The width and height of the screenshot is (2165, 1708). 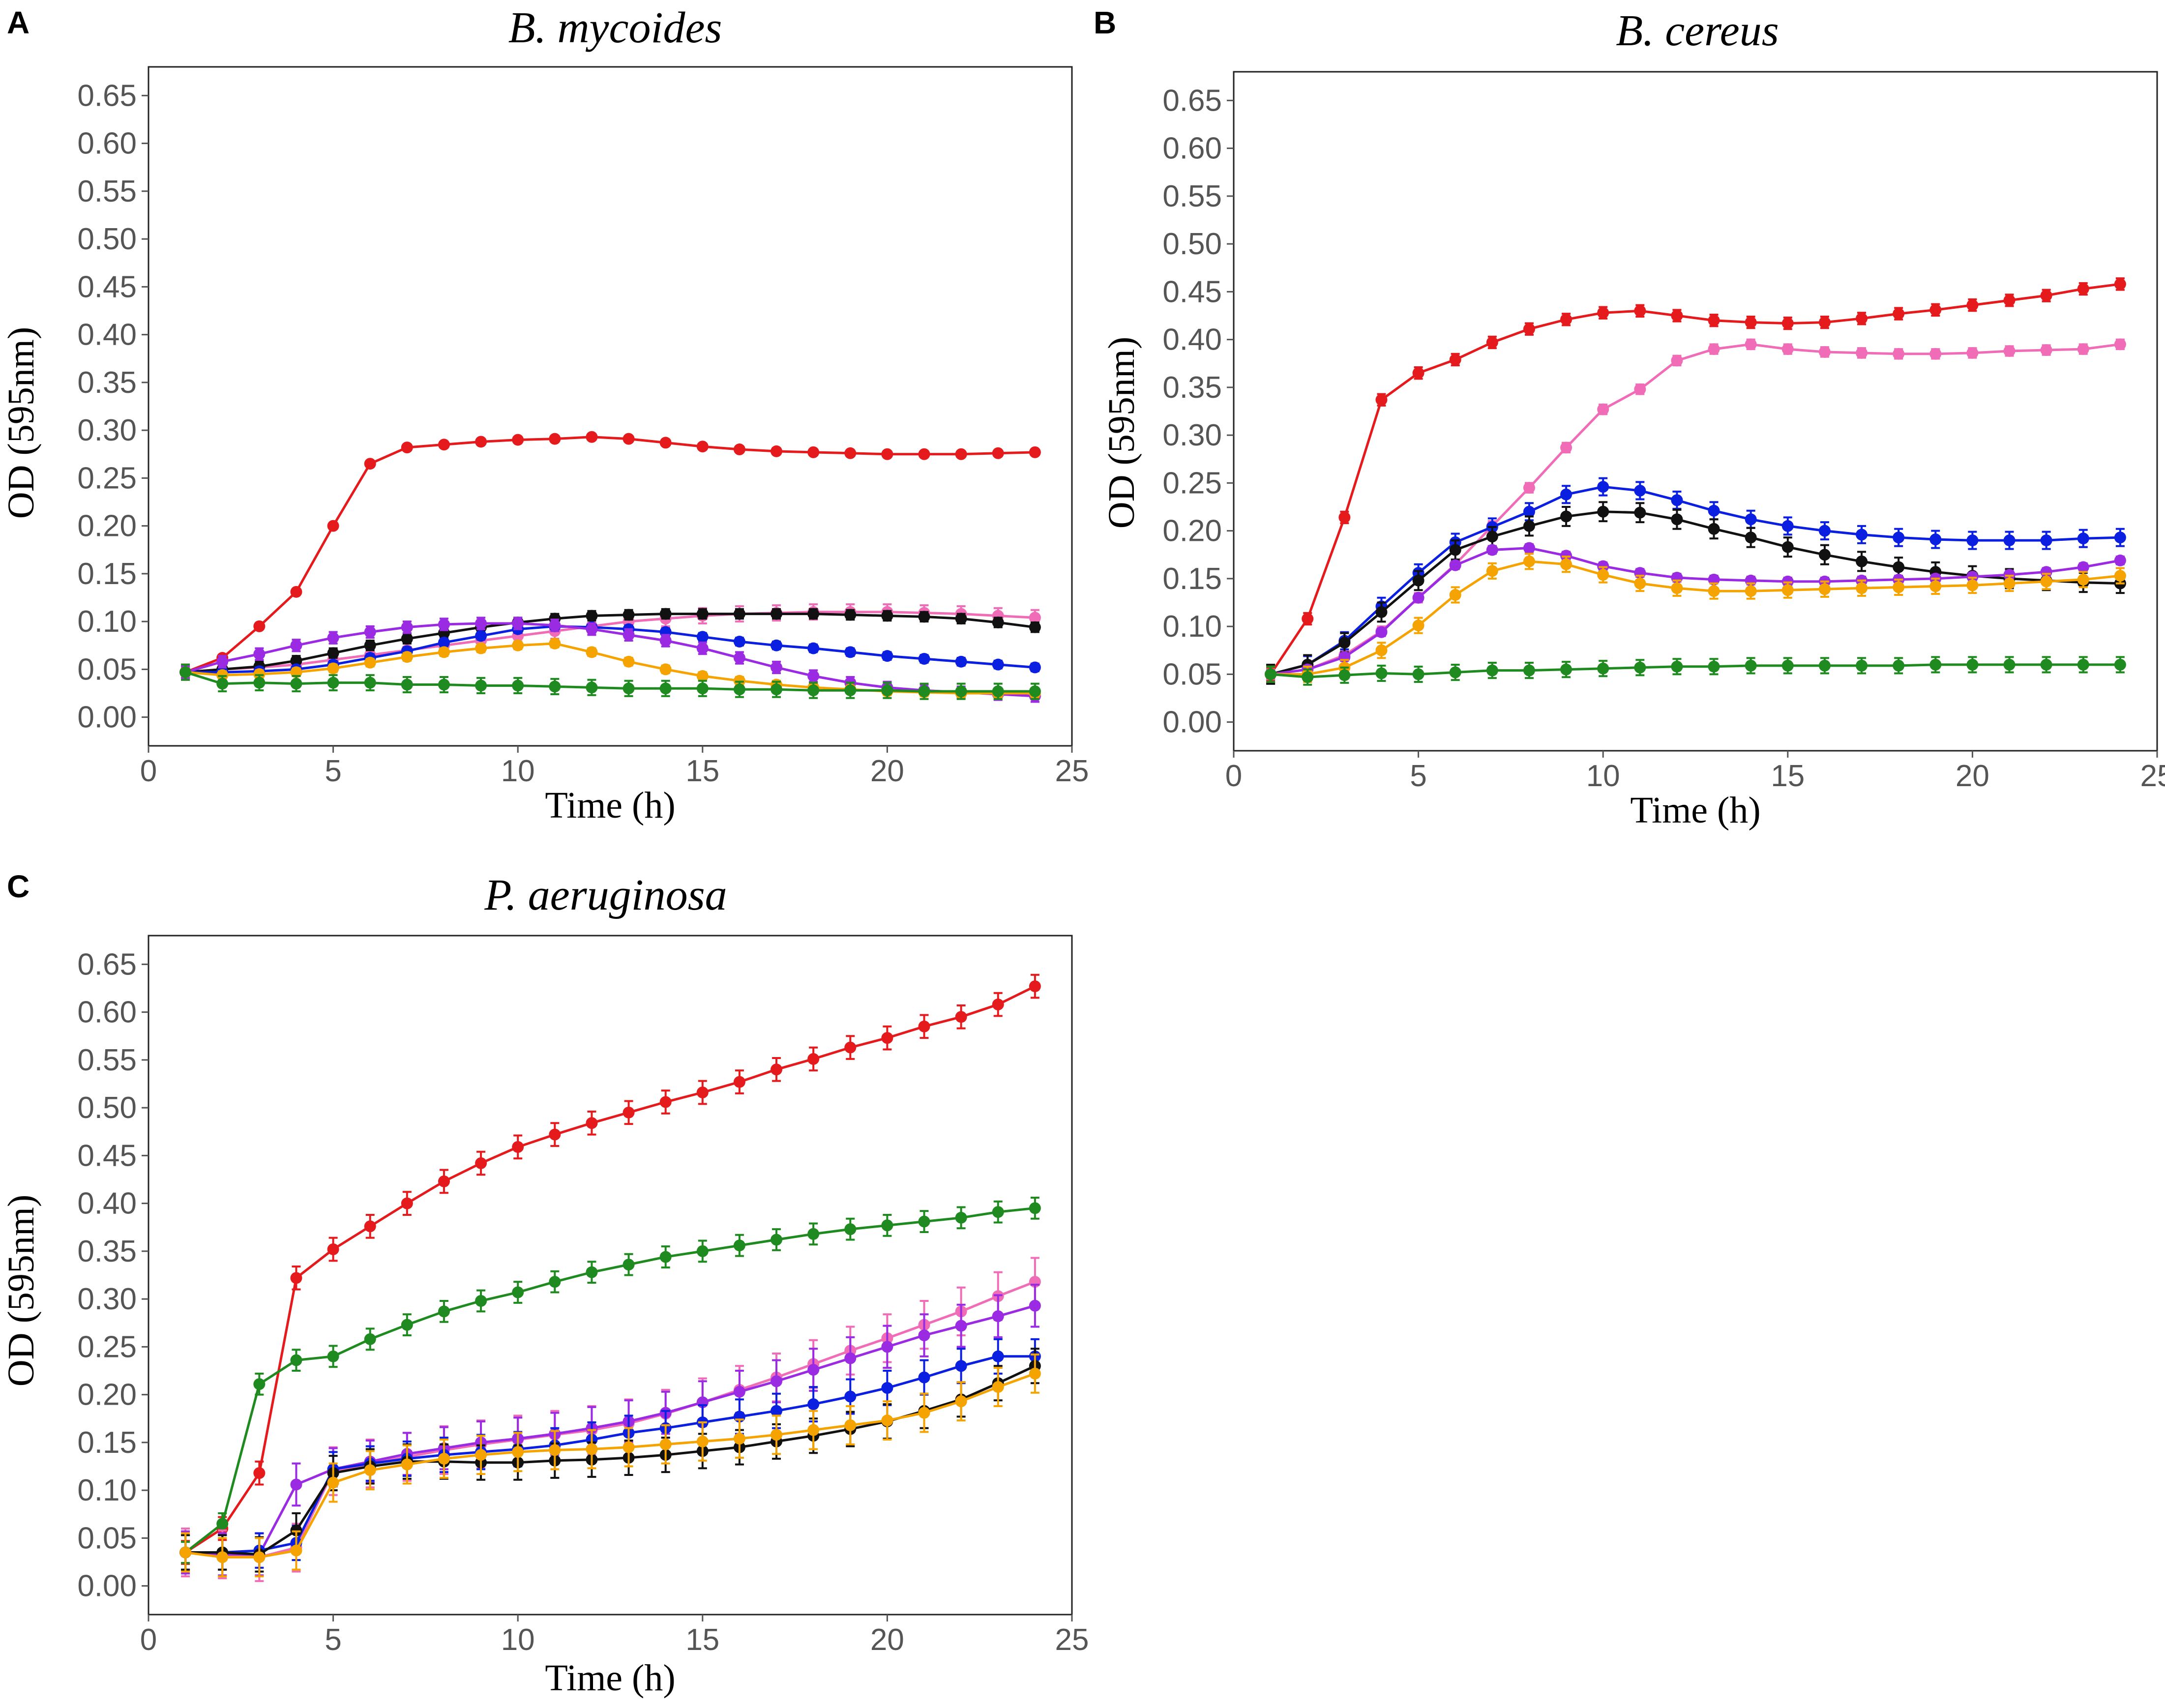 I want to click on series-orange, so click(x=610, y=1466).